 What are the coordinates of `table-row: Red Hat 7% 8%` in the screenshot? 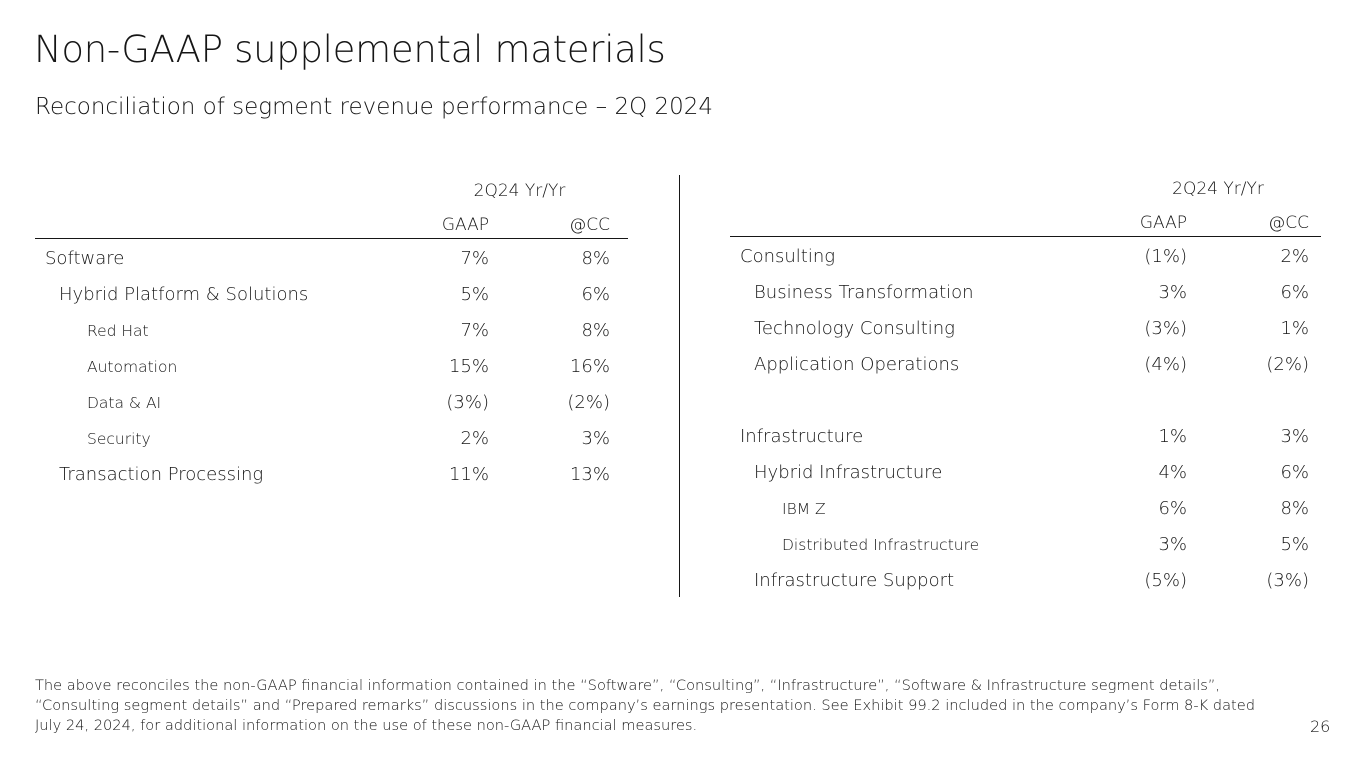 It's located at (331, 338).